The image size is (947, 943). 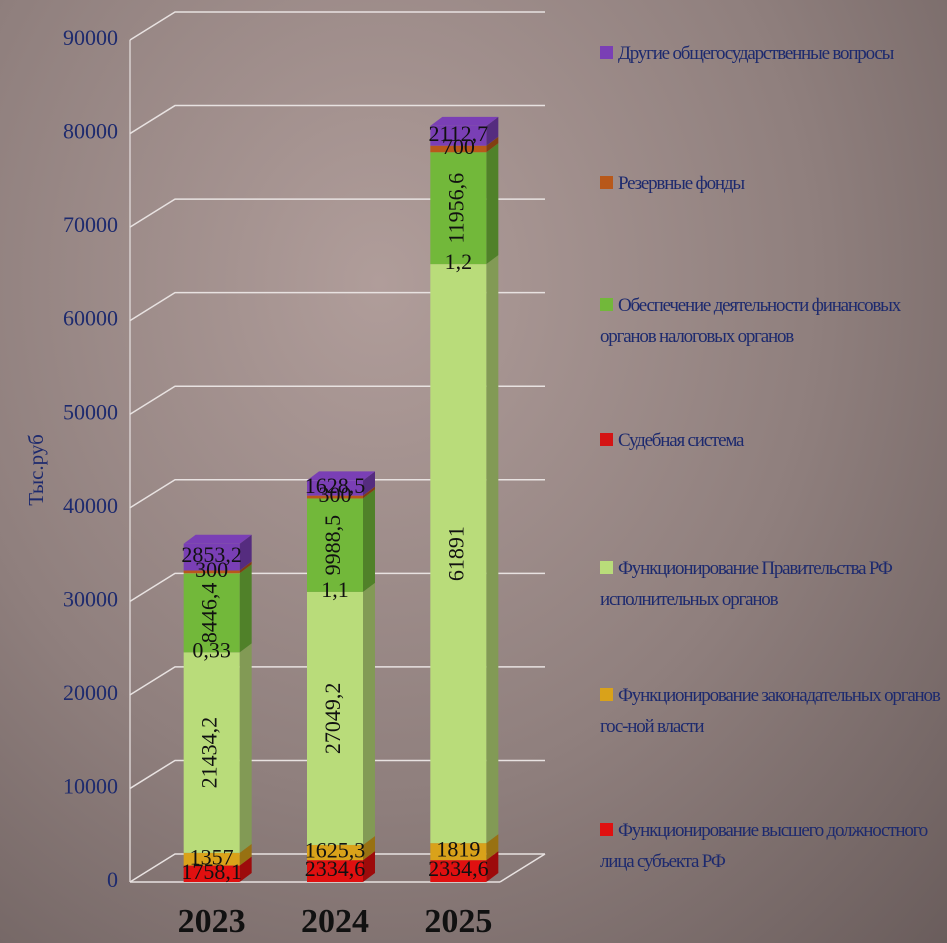 I want to click on data-label: 8446,4, so click(x=209, y=613).